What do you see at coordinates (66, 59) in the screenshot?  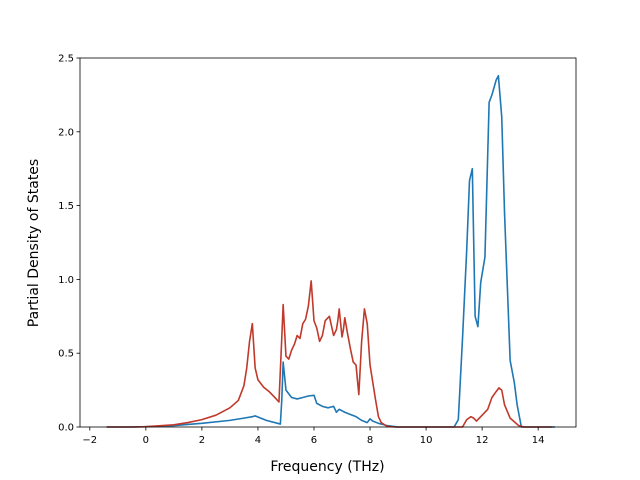 I see `y-tick-label: 2.5` at bounding box center [66, 59].